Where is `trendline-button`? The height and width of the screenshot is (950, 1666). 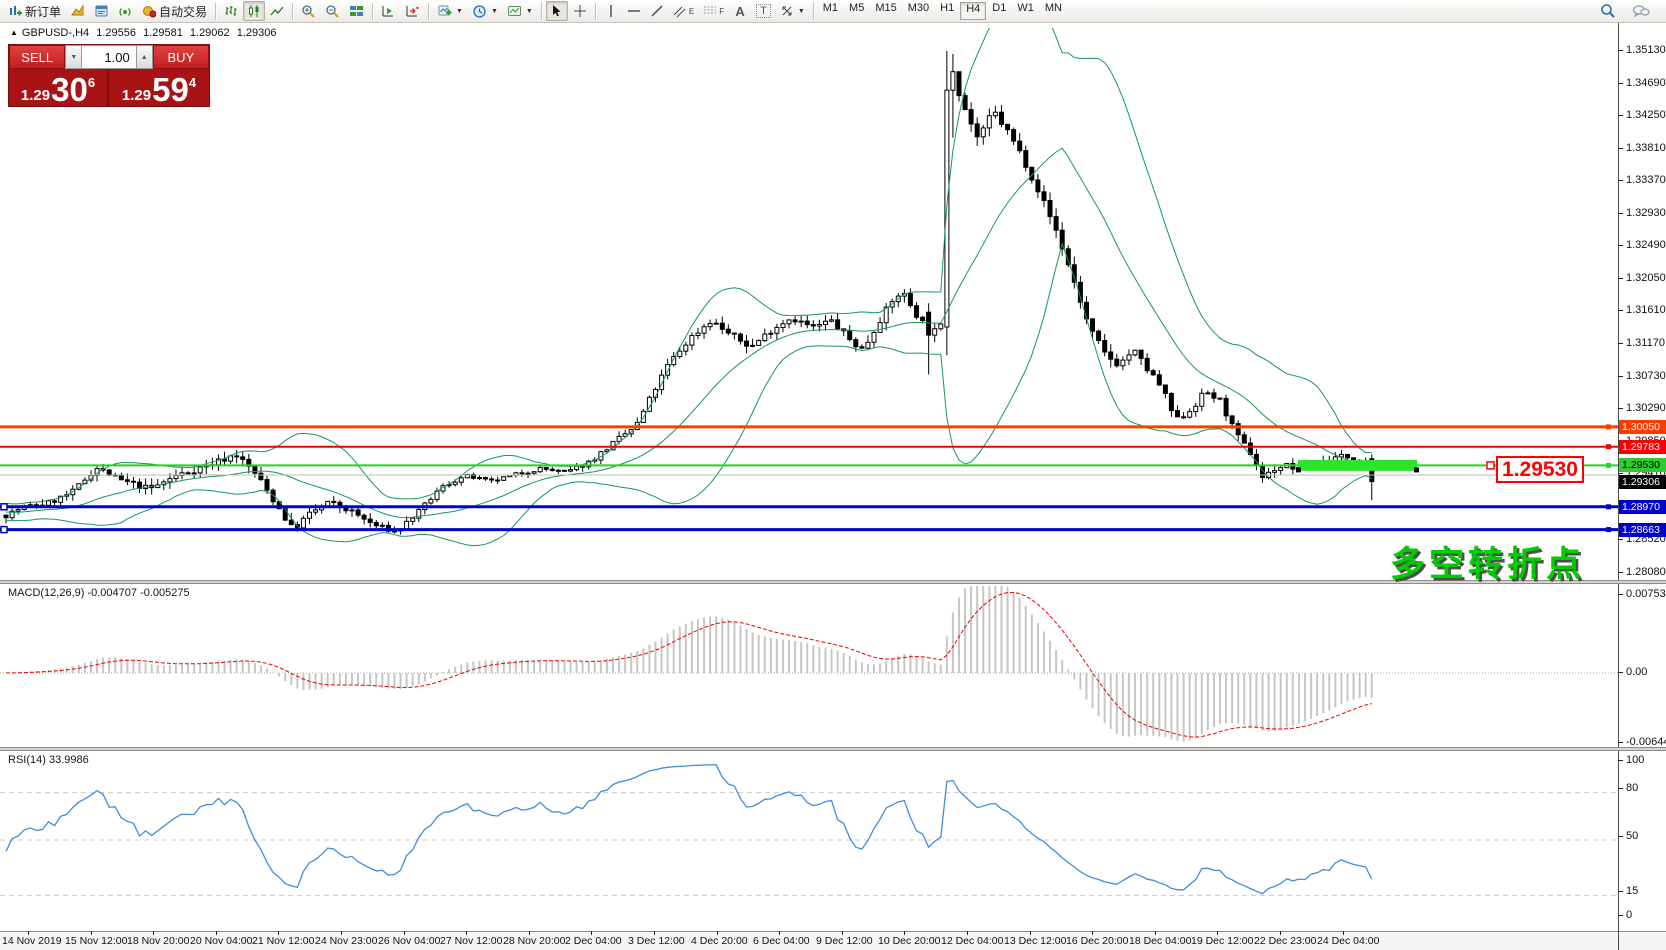
trendline-button is located at coordinates (657, 11).